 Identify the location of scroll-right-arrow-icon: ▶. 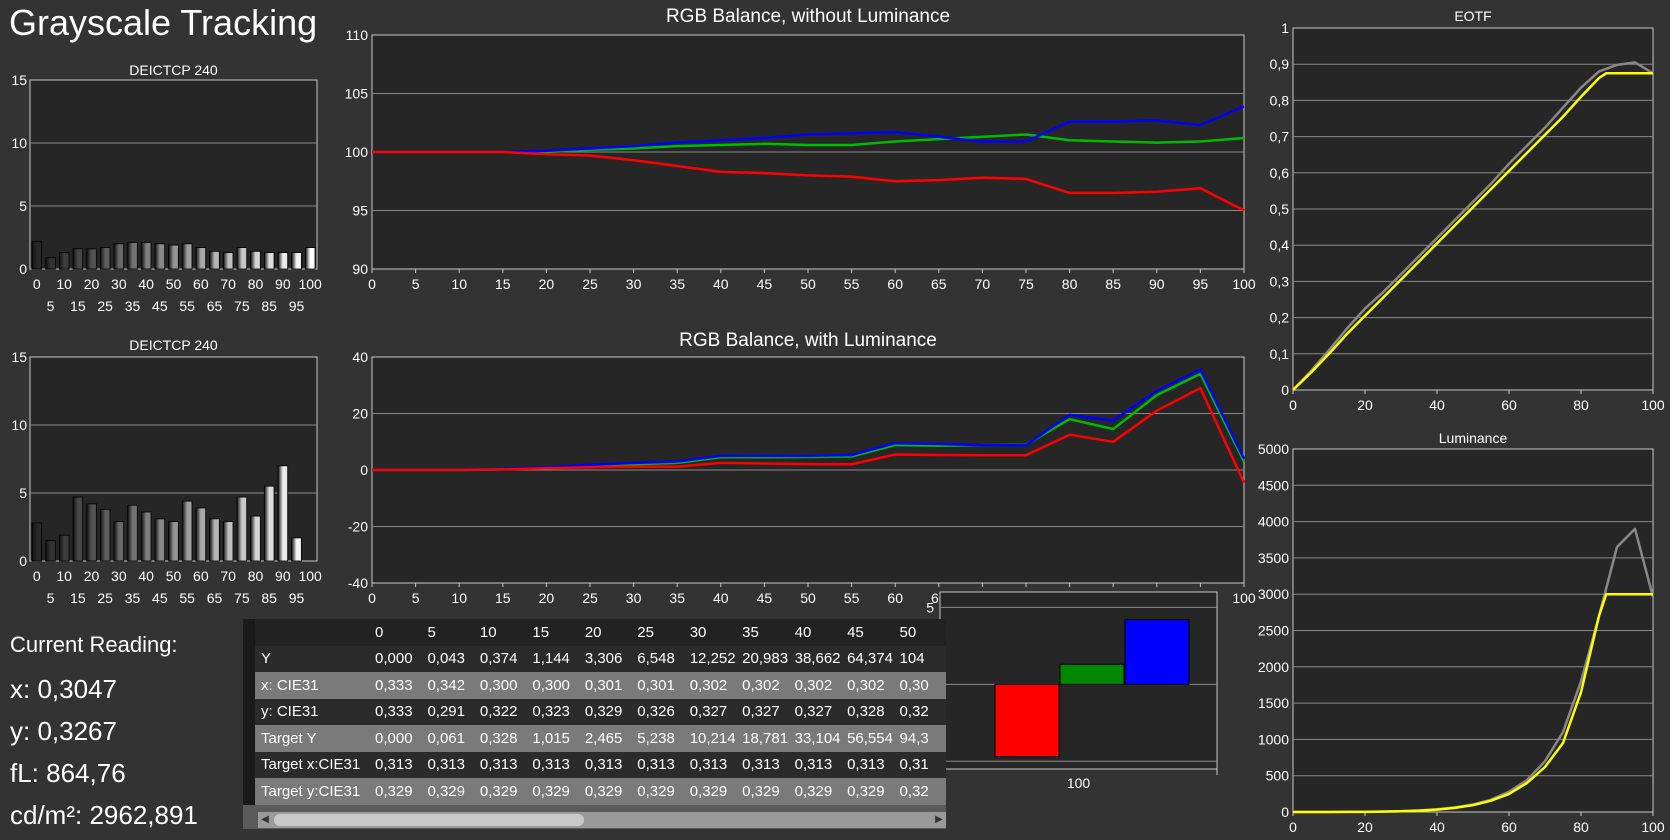
(939, 819).